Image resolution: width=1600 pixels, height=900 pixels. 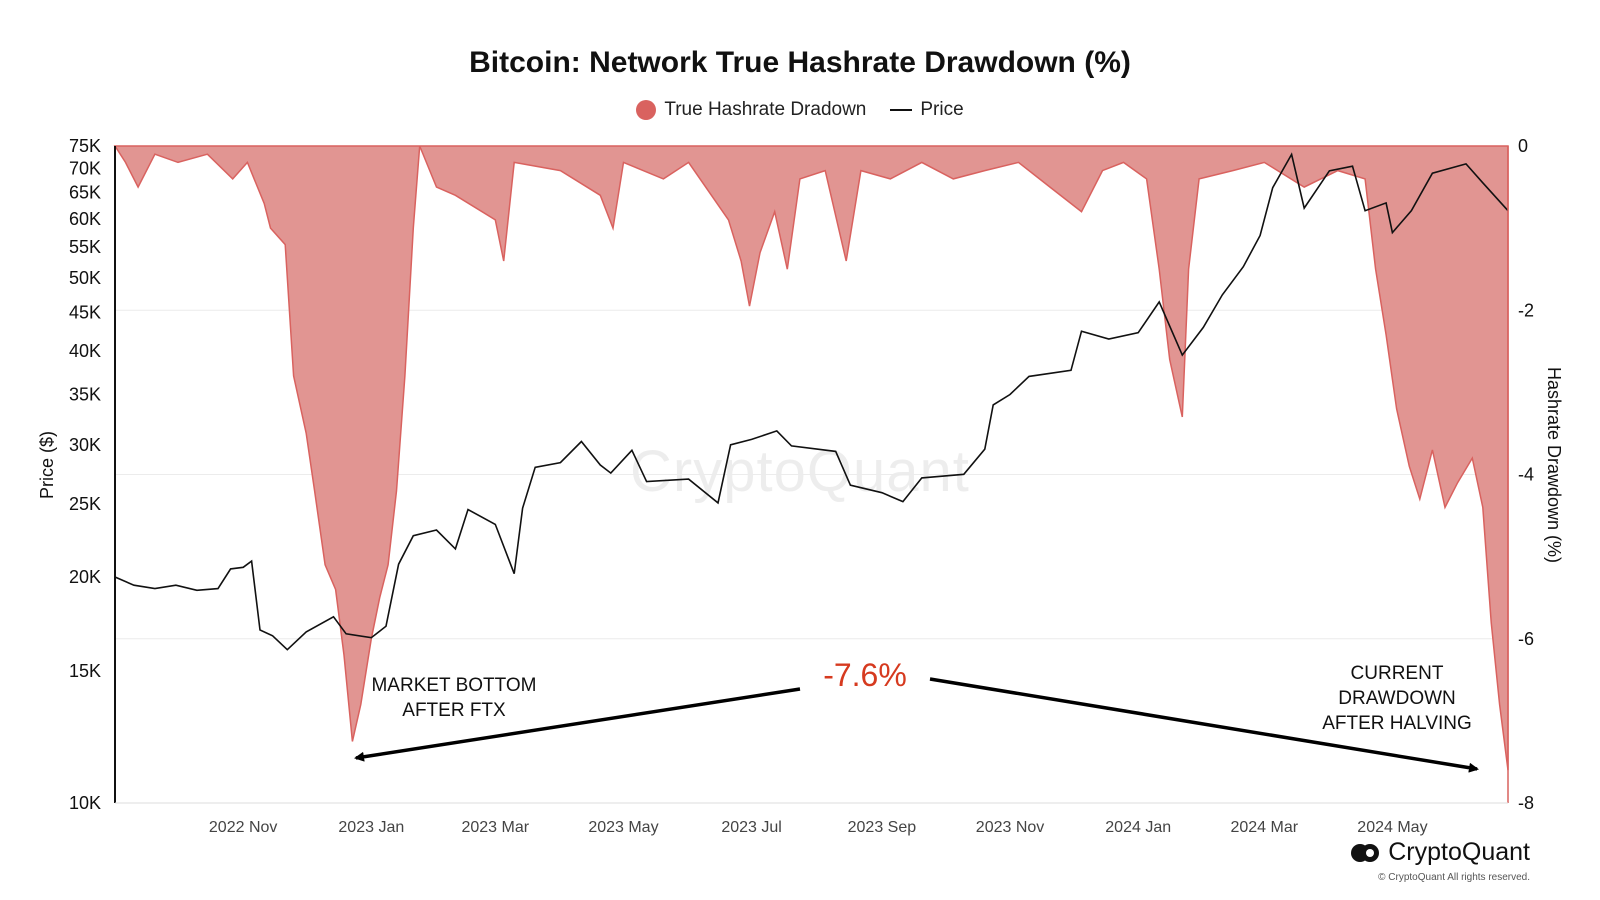 I want to click on right-axis-label: Hashrate Drawdown (%), so click(x=1554, y=465).